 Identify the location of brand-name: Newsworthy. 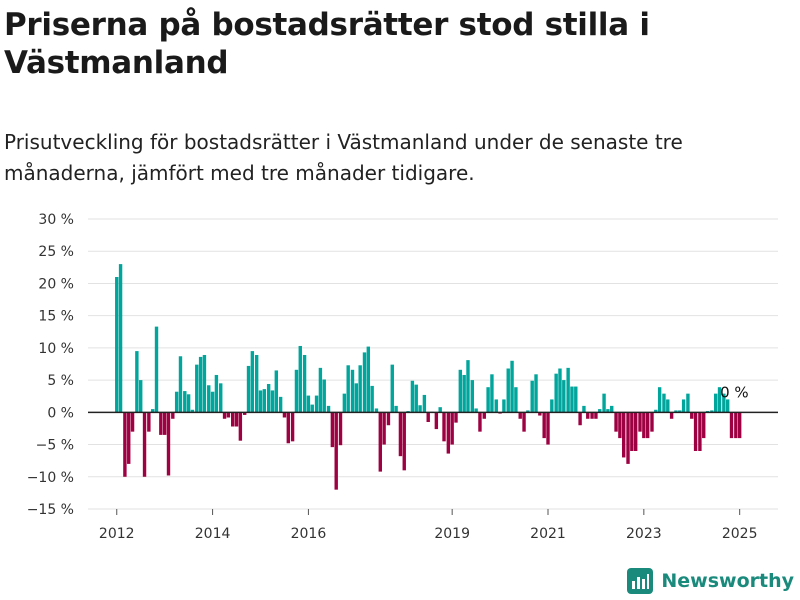
(727, 581).